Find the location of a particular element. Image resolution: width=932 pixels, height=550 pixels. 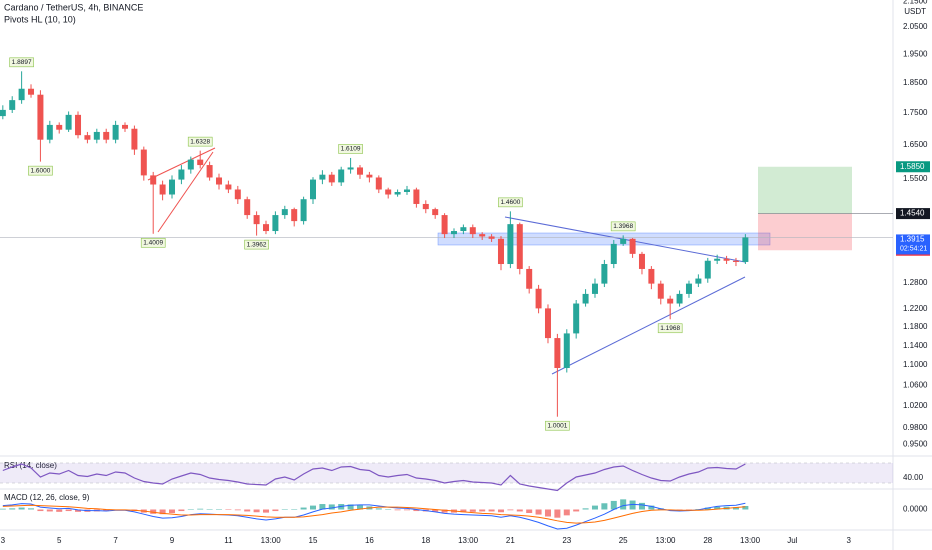

y-tick-label: 1.1800 is located at coordinates (915, 326).